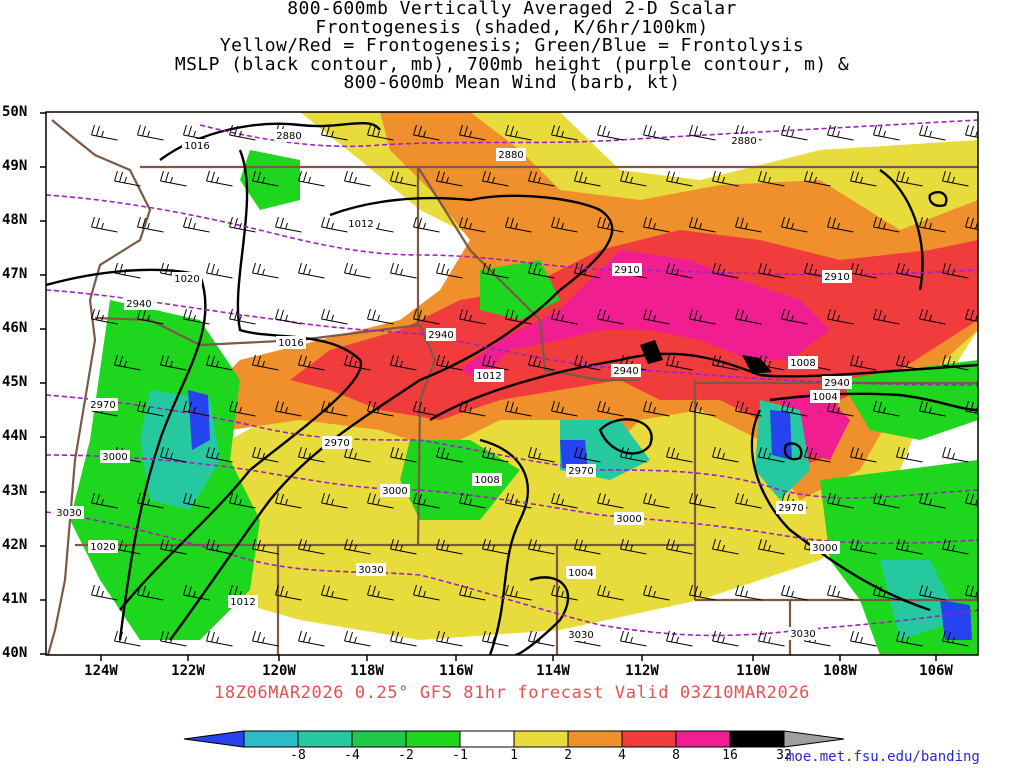 This screenshot has height=768, width=1024. Describe the element at coordinates (784, 755) in the screenshot. I see `colorbar-tick-label: 32` at that location.